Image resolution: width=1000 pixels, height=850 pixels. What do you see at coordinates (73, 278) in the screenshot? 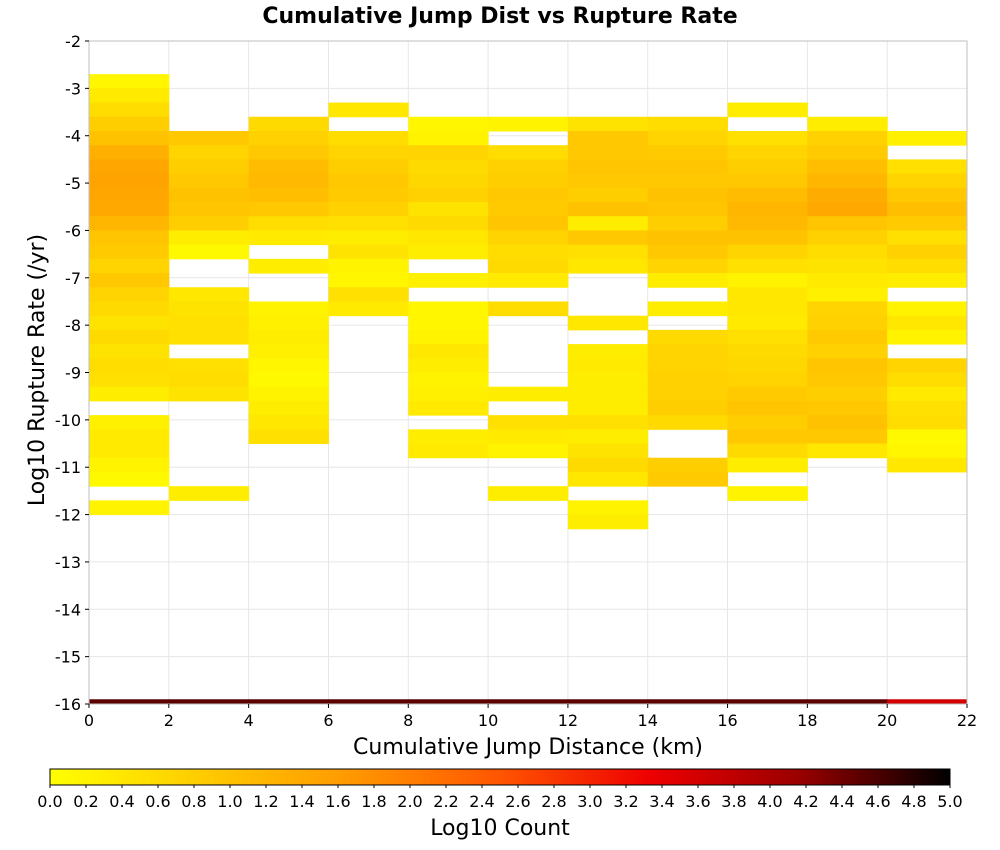
I see `y-tick-label: -7` at bounding box center [73, 278].